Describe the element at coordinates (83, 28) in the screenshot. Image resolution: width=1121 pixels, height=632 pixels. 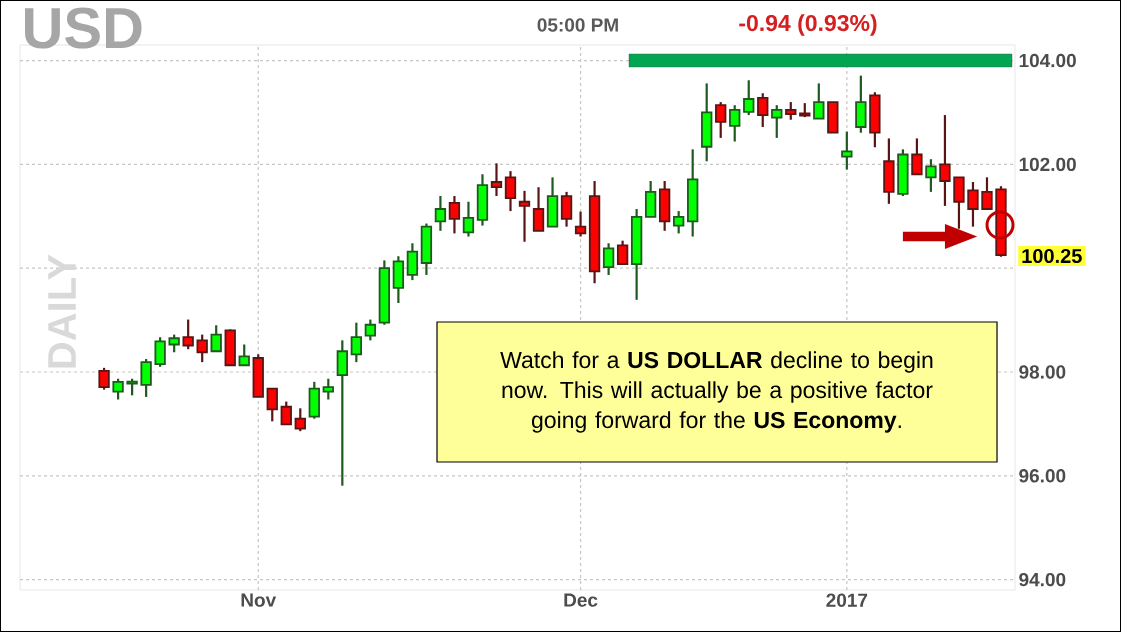
I see `chart-title: USD` at that location.